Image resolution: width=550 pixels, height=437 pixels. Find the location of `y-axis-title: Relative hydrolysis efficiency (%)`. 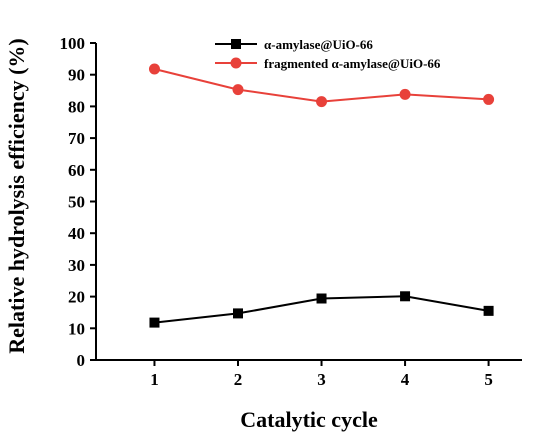

y-axis-title: Relative hydrolysis efficiency (%) is located at coordinates (16, 195).